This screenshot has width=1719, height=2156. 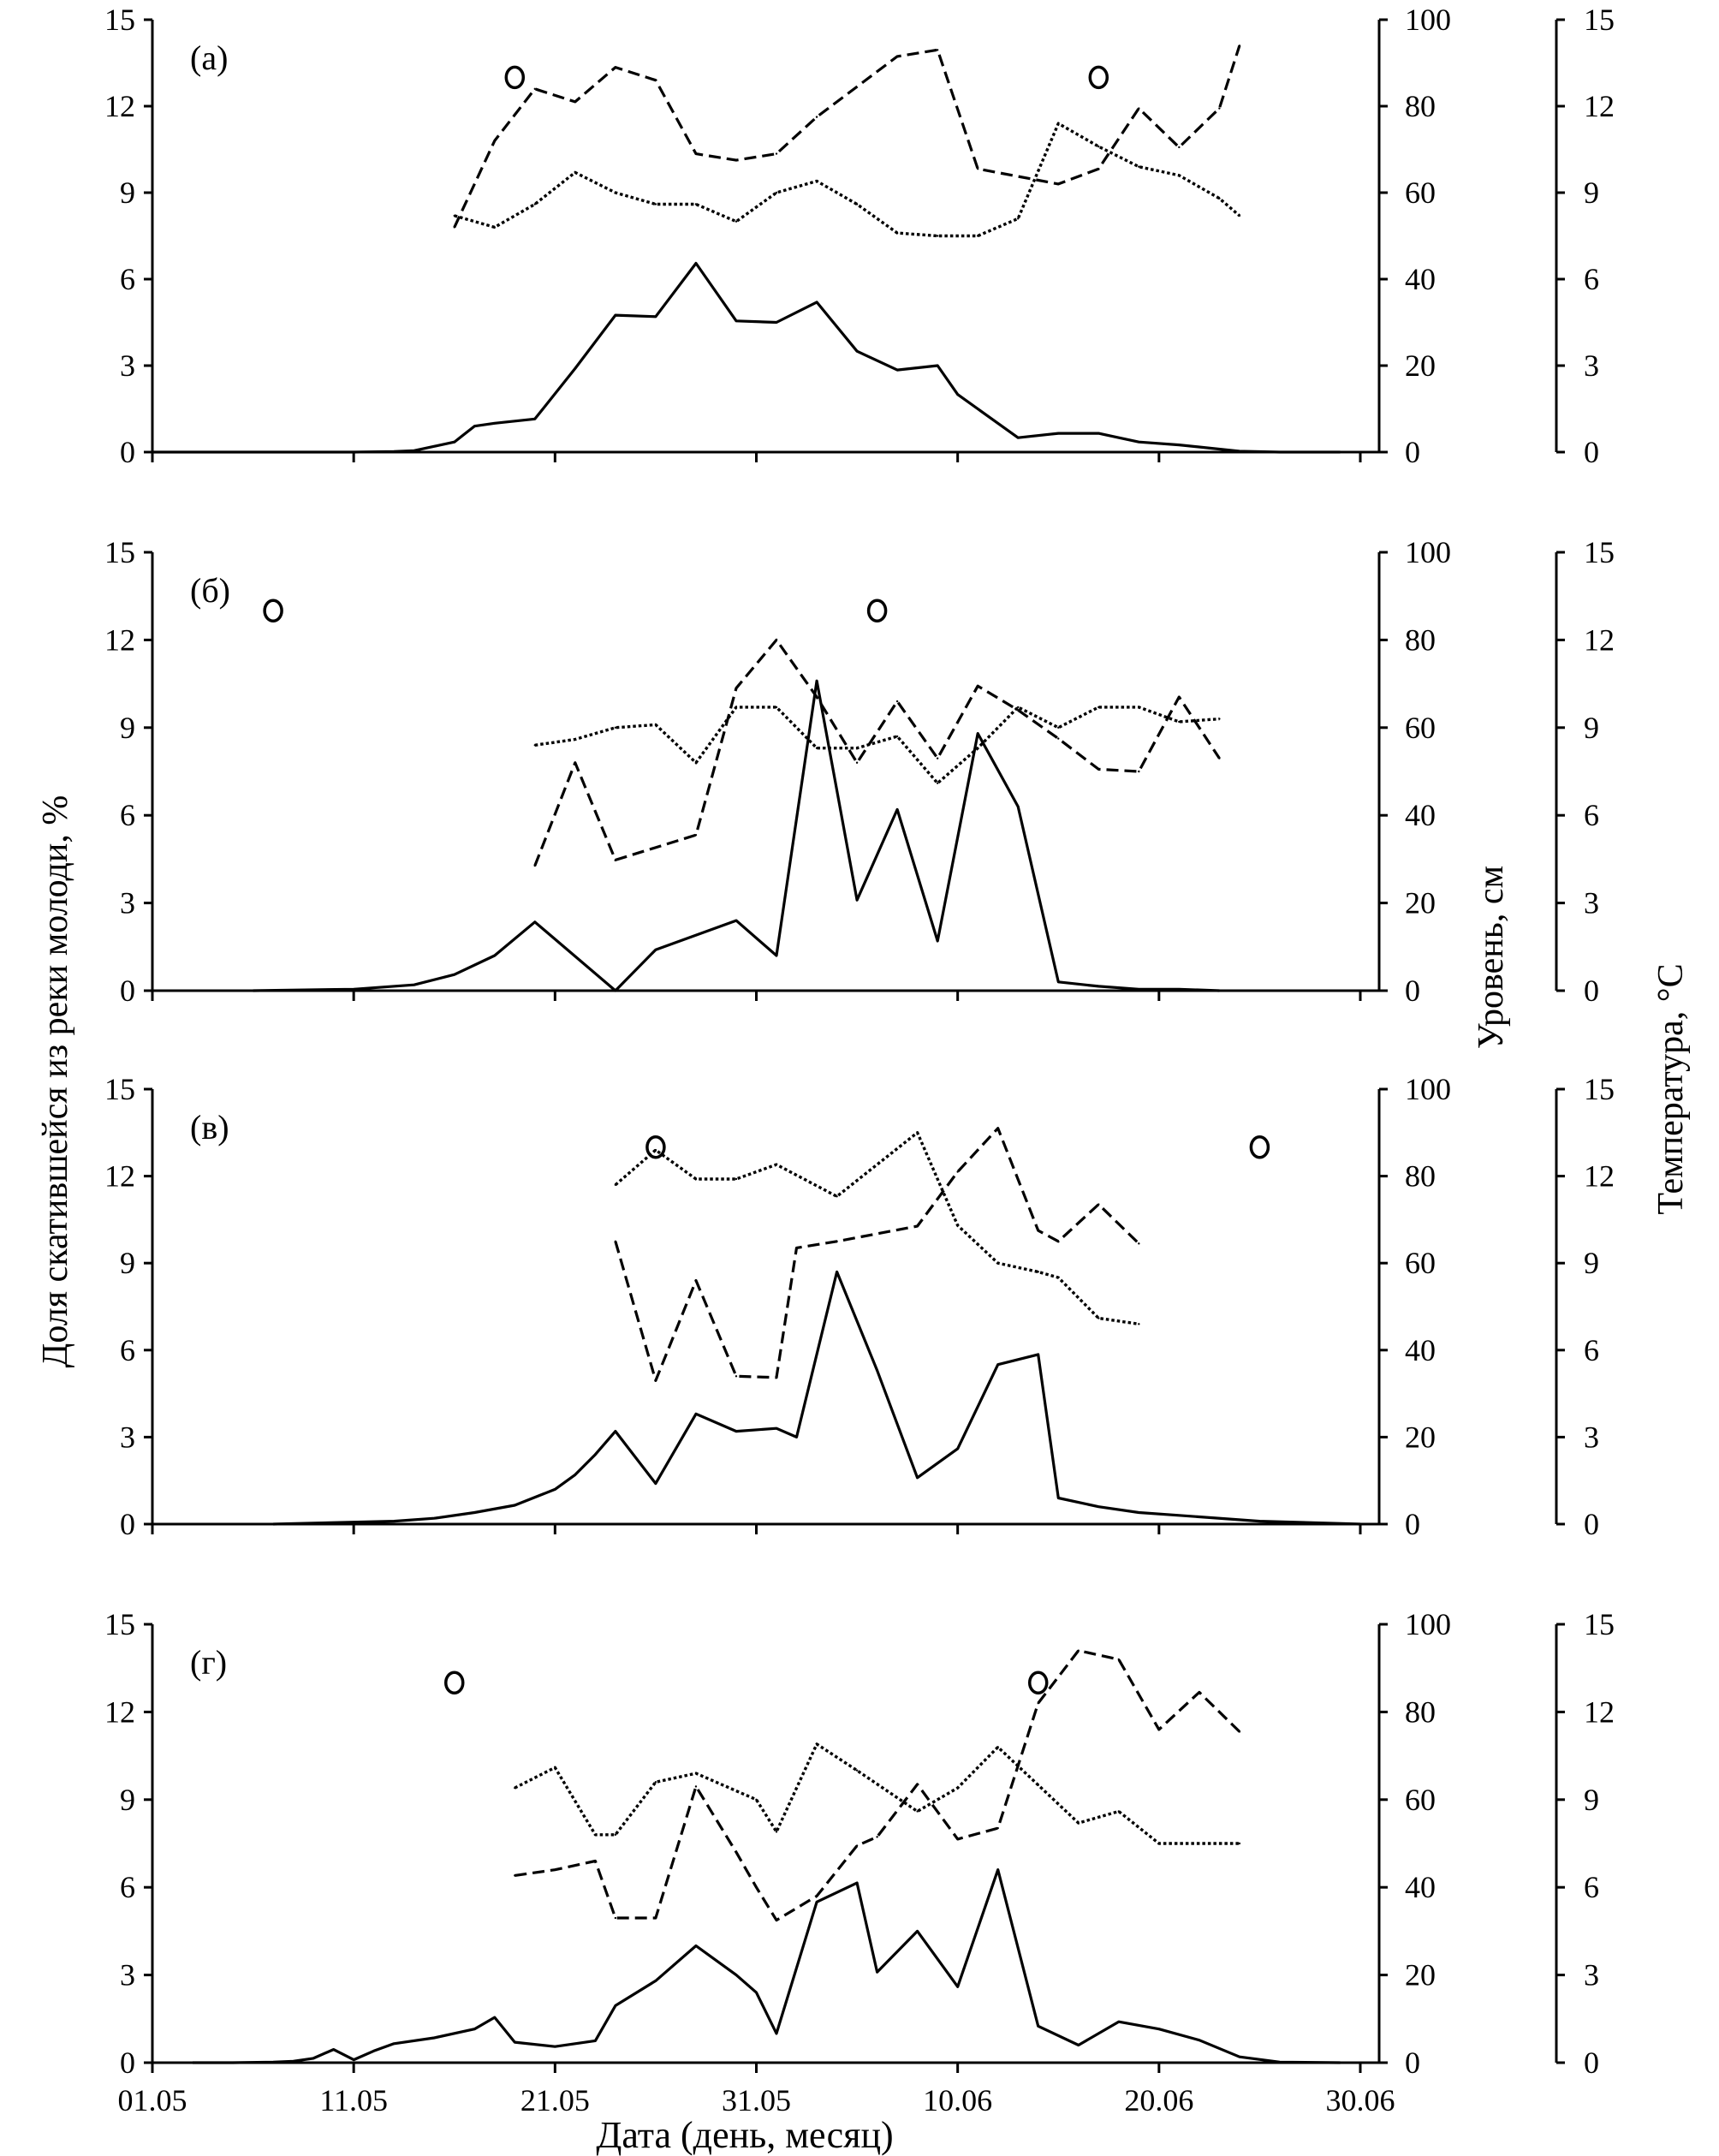 What do you see at coordinates (1591, 452) in the screenshot?
I see `temperature-tick-label: 0` at bounding box center [1591, 452].